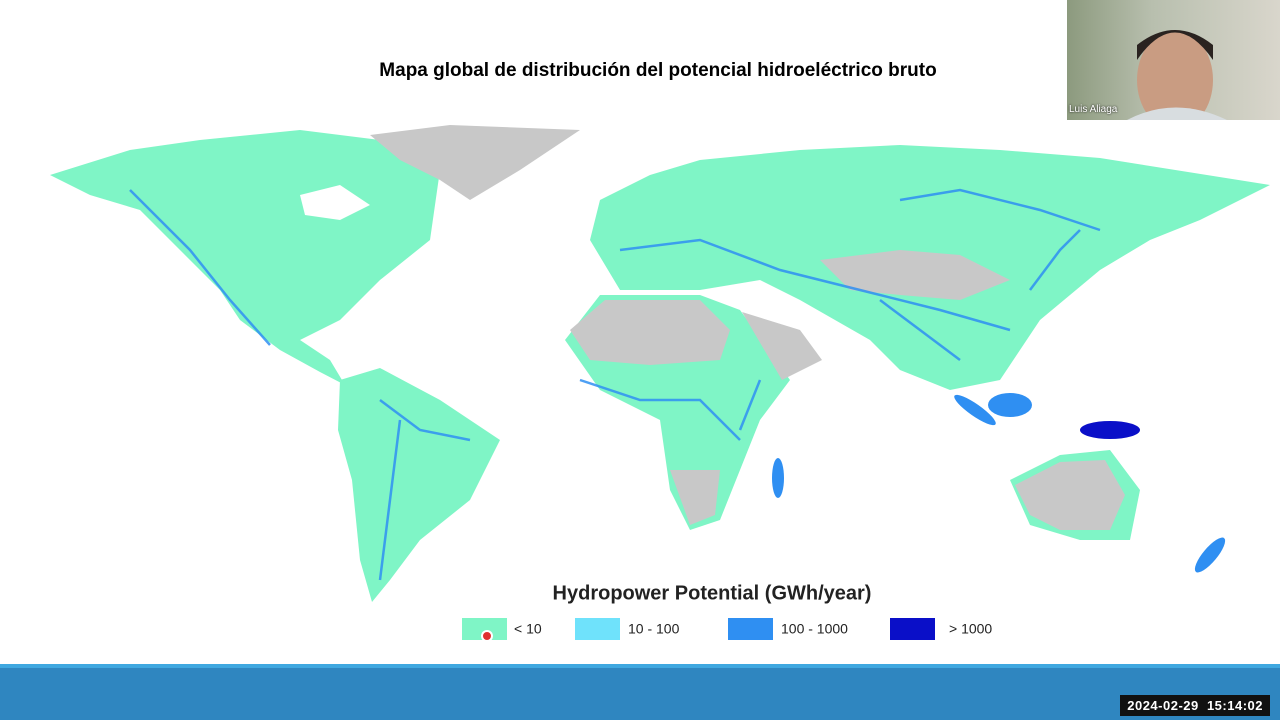  What do you see at coordinates (1177, 75) in the screenshot?
I see `video-frame` at bounding box center [1177, 75].